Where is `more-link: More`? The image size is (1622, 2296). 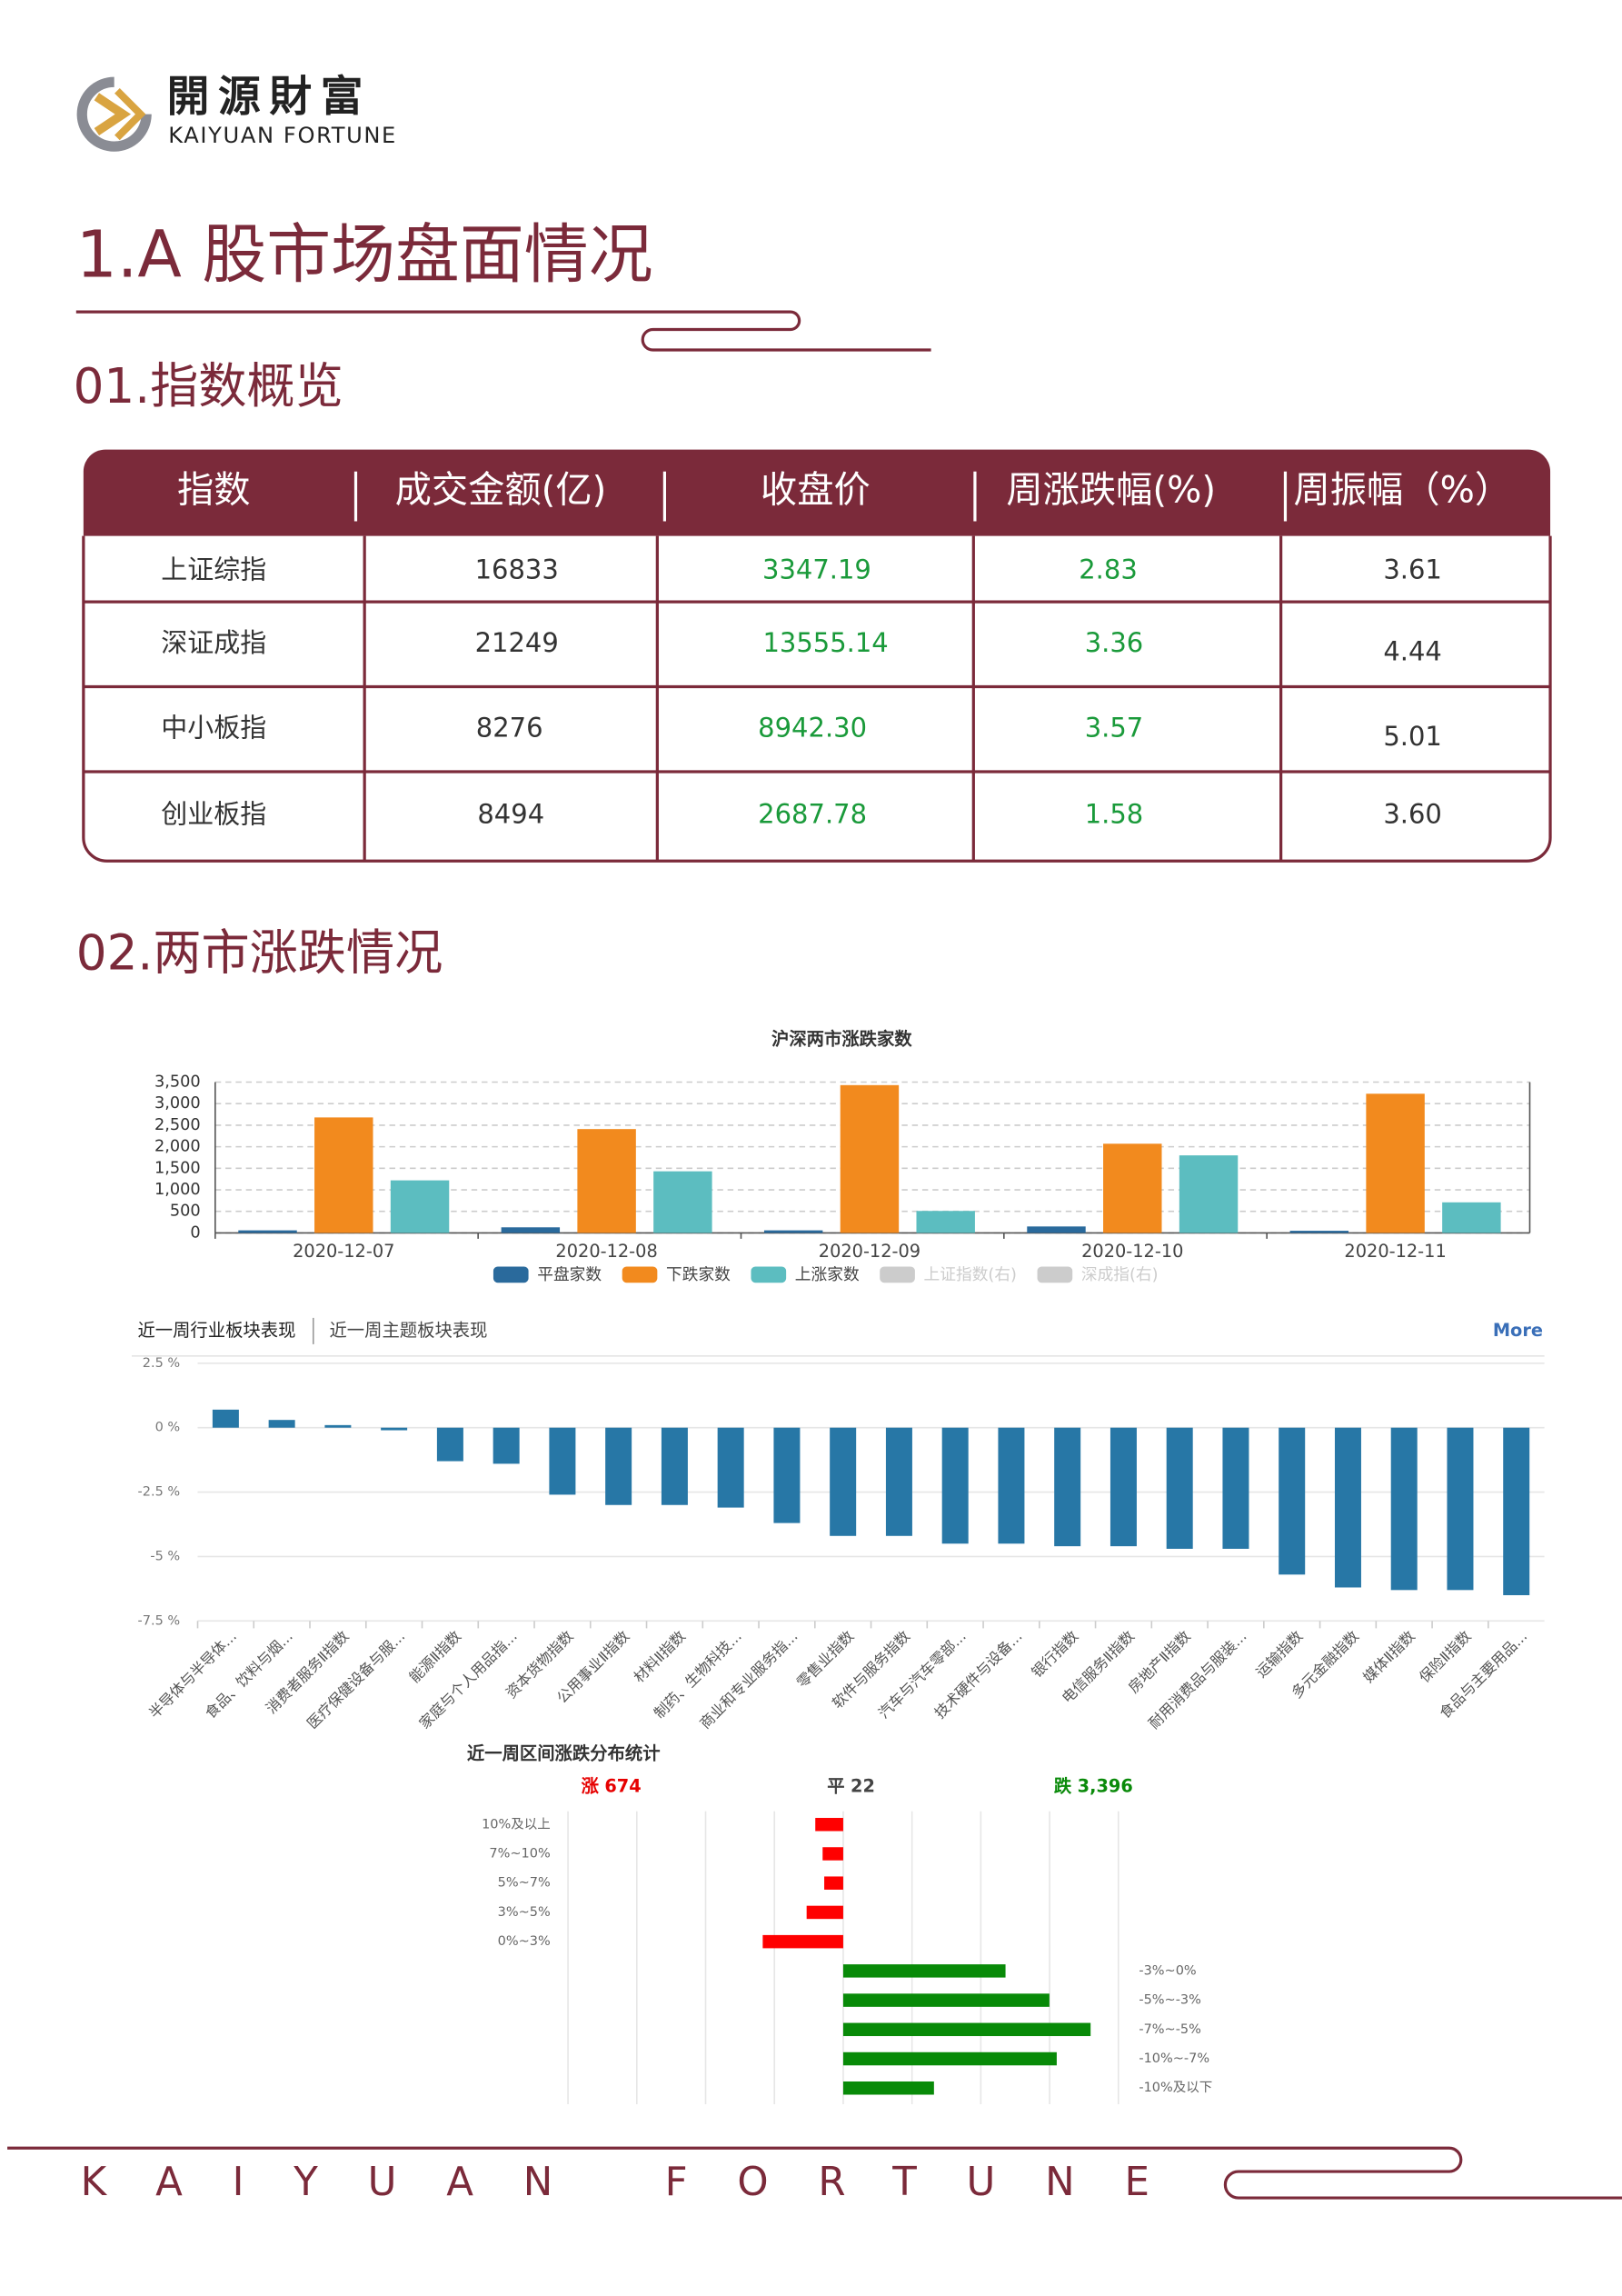
more-link: More is located at coordinates (1518, 1330).